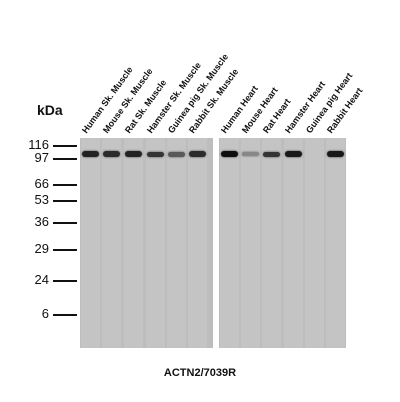  What do you see at coordinates (50, 110) in the screenshot?
I see `kda-unit-label: kDa` at bounding box center [50, 110].